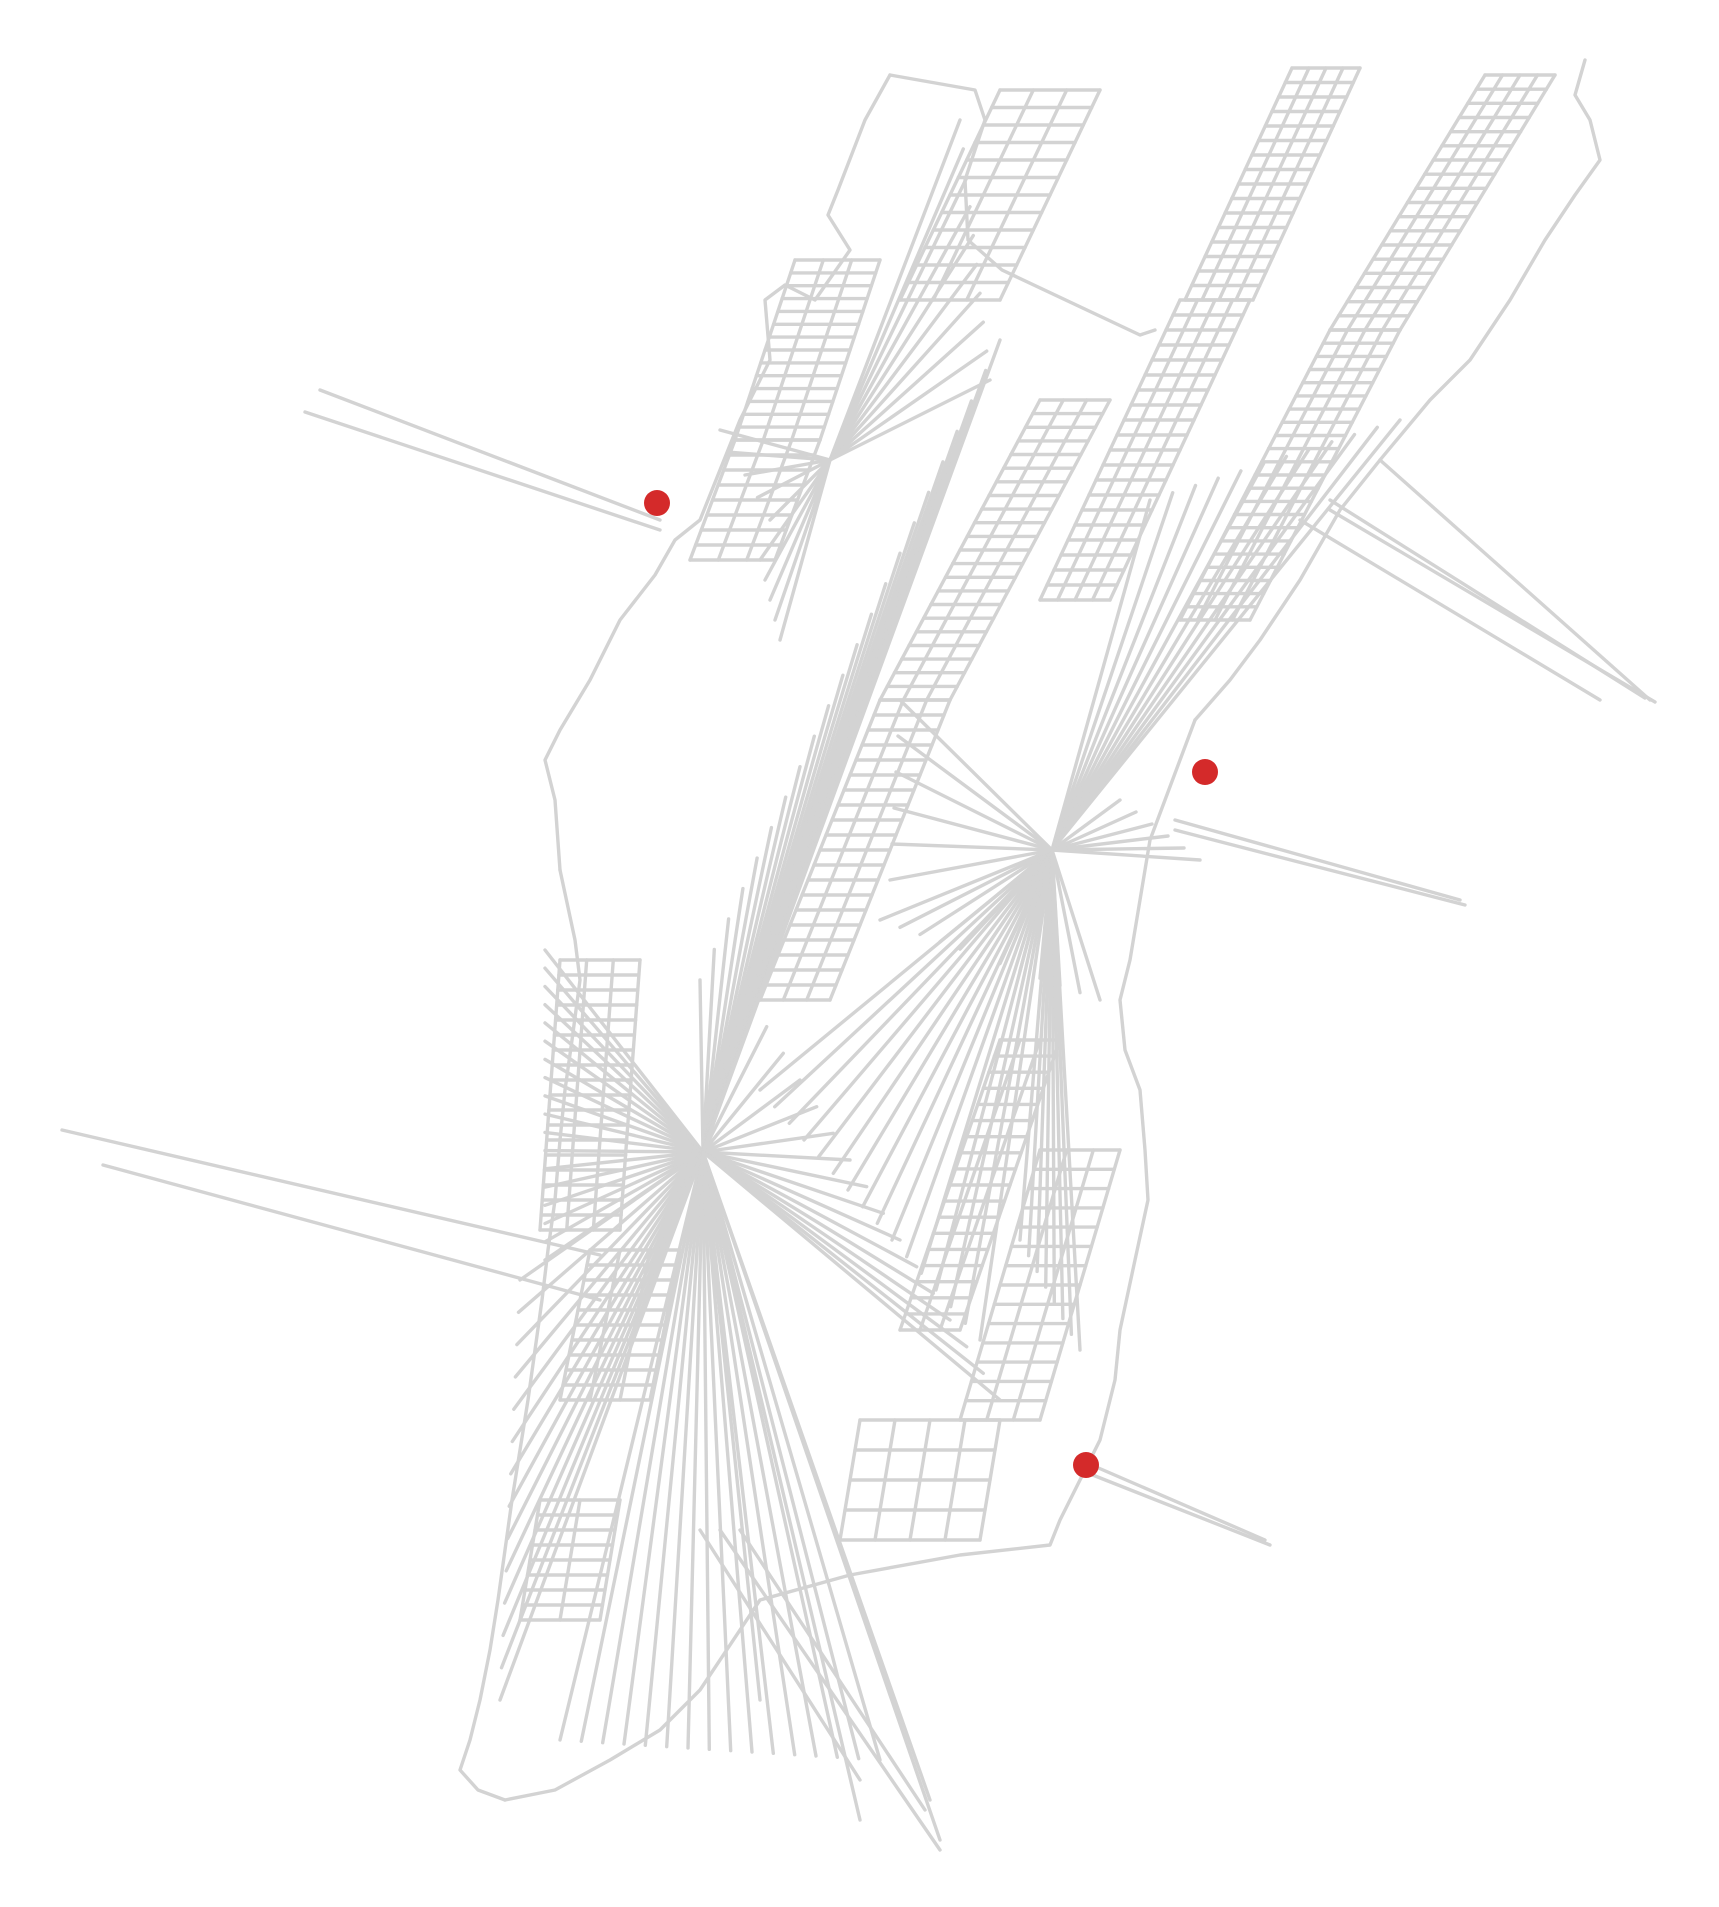  Describe the element at coordinates (351, 1232) in the screenshot. I see `tunnel-lincoln-b` at that location.